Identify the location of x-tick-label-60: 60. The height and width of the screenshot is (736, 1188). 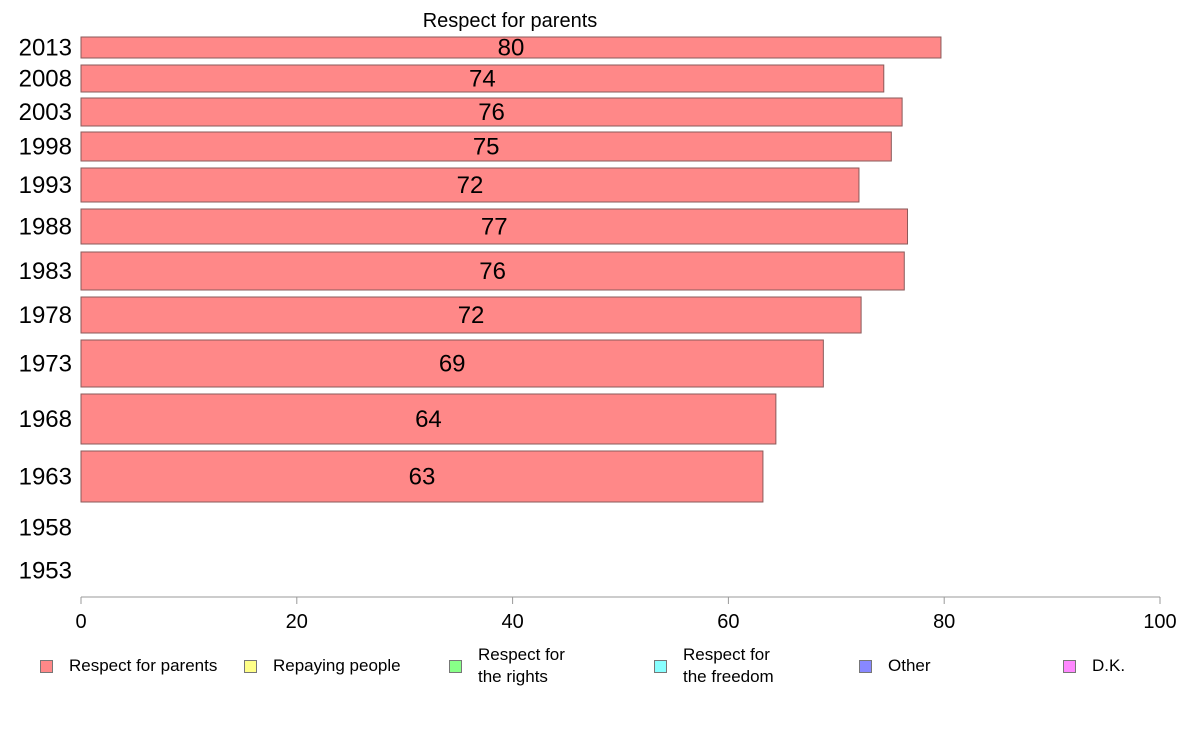
(728, 622).